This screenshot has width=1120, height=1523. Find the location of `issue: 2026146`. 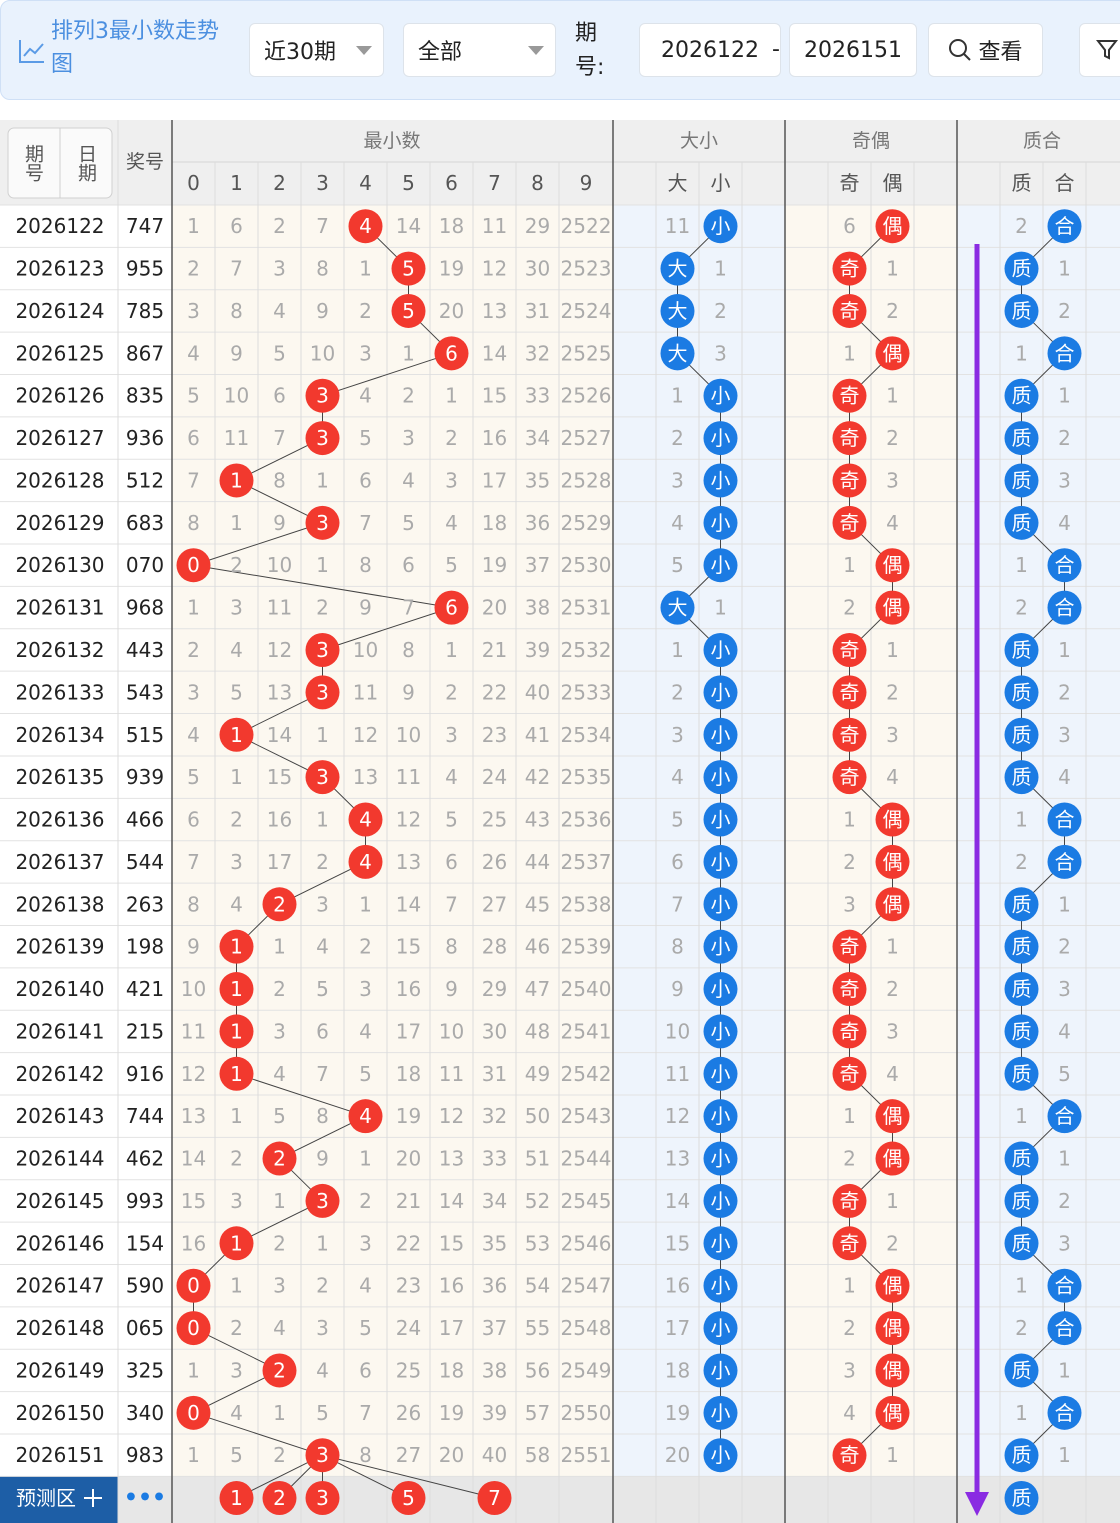

issue: 2026146 is located at coordinates (59, 1243).